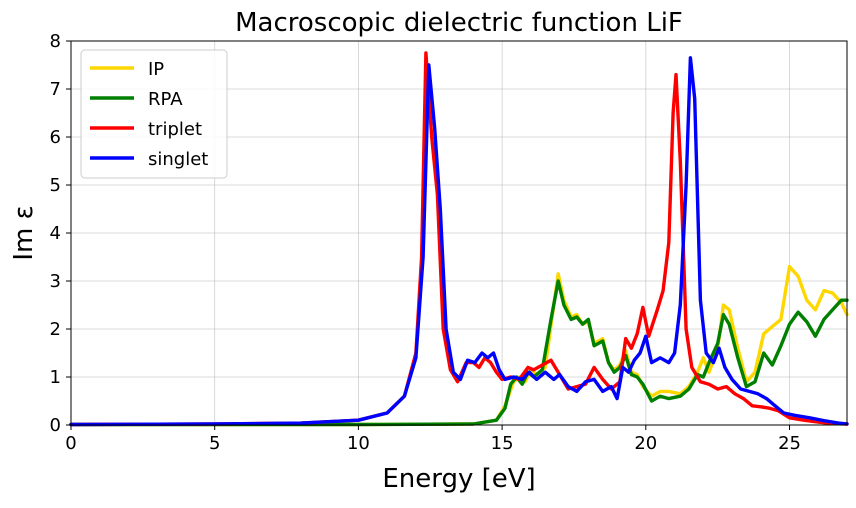 The width and height of the screenshot is (856, 508). What do you see at coordinates (502, 443) in the screenshot?
I see `x-tick-label: 15` at bounding box center [502, 443].